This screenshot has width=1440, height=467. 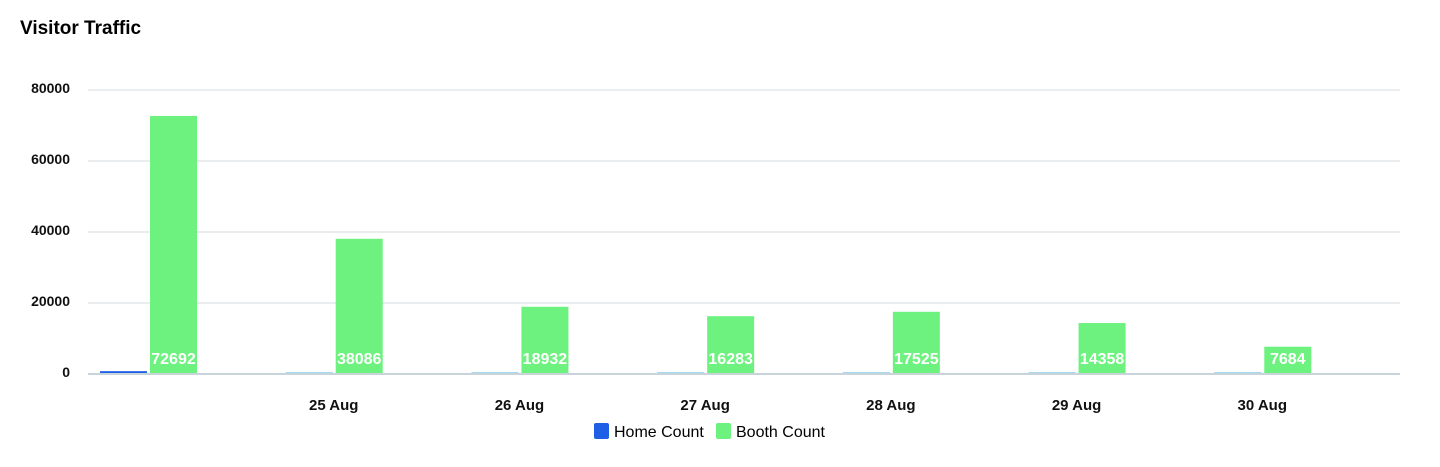 I want to click on legend-swatch-home-count, so click(x=601, y=431).